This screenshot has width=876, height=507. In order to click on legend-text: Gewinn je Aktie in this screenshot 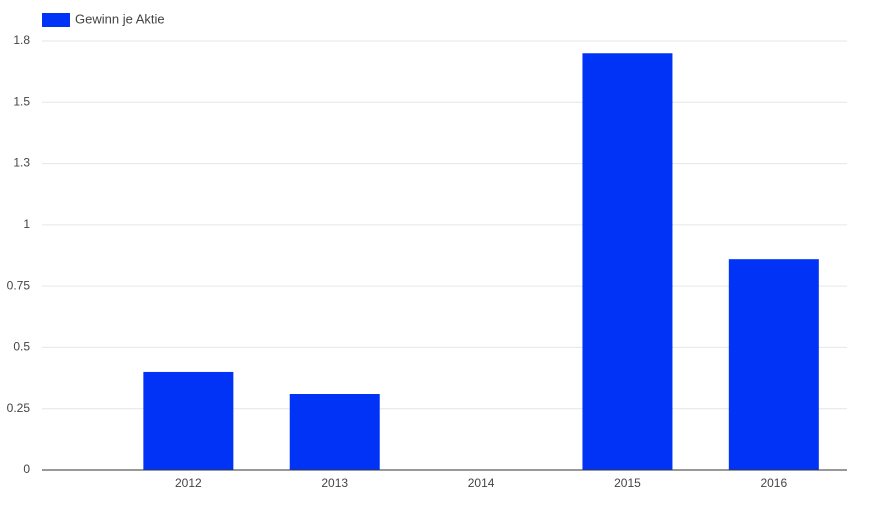, I will do `click(120, 18)`.